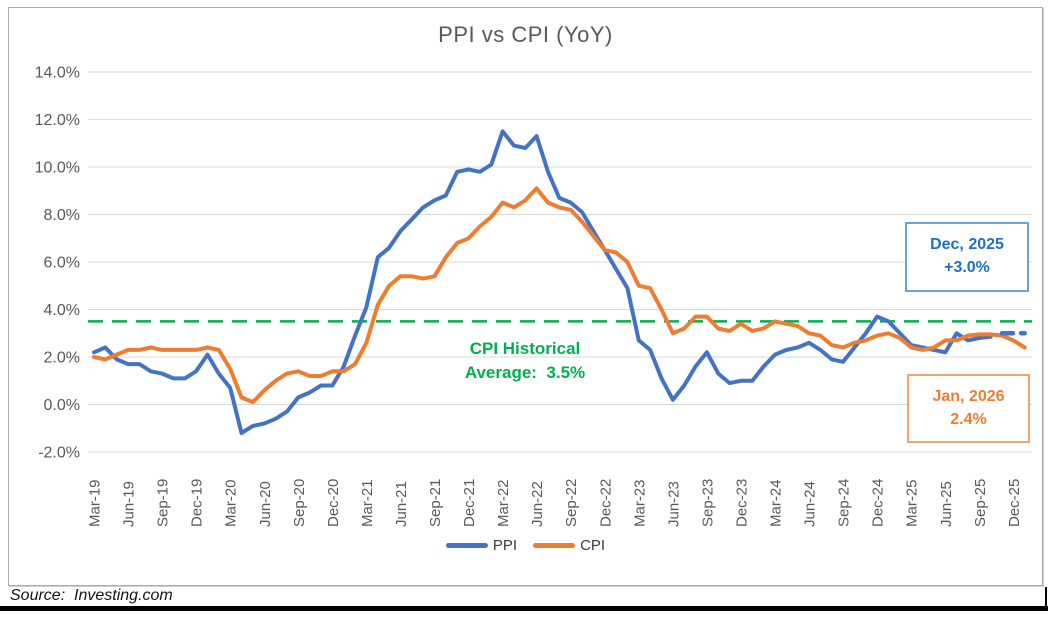 This screenshot has width=1053, height=617. I want to click on bottom-border-riser, so click(1046, 599).